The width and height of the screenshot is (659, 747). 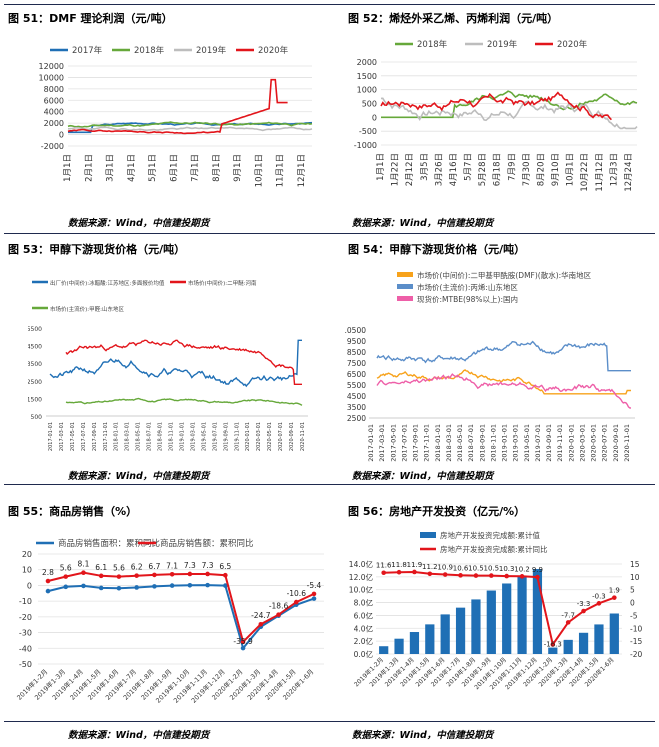 What do you see at coordinates (184, 401) in the screenshot?
I see `series-line-formaldehyde` at bounding box center [184, 401].